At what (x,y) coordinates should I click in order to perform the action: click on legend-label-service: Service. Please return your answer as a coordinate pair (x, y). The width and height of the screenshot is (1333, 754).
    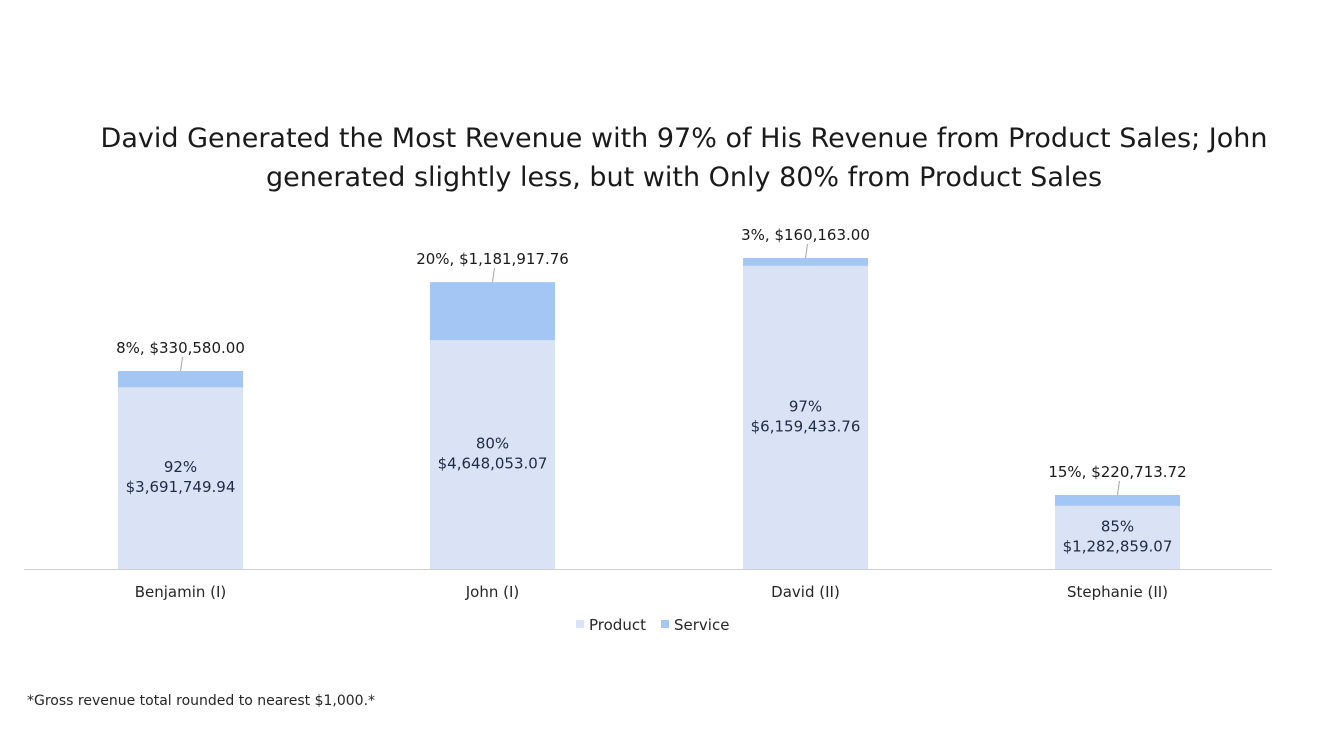
    Looking at the image, I should click on (701, 625).